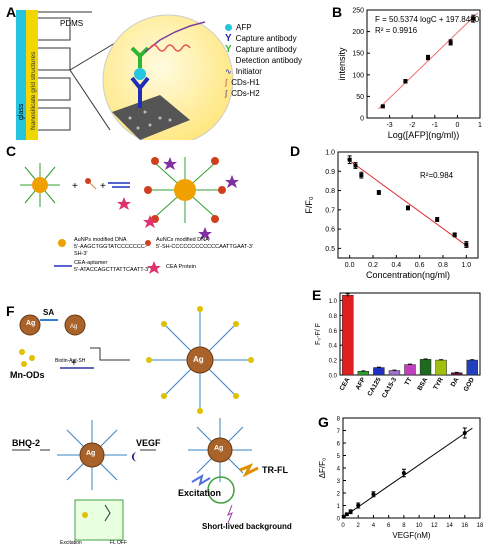  I want to click on ag-text-b: Ag, so click(73, 327).